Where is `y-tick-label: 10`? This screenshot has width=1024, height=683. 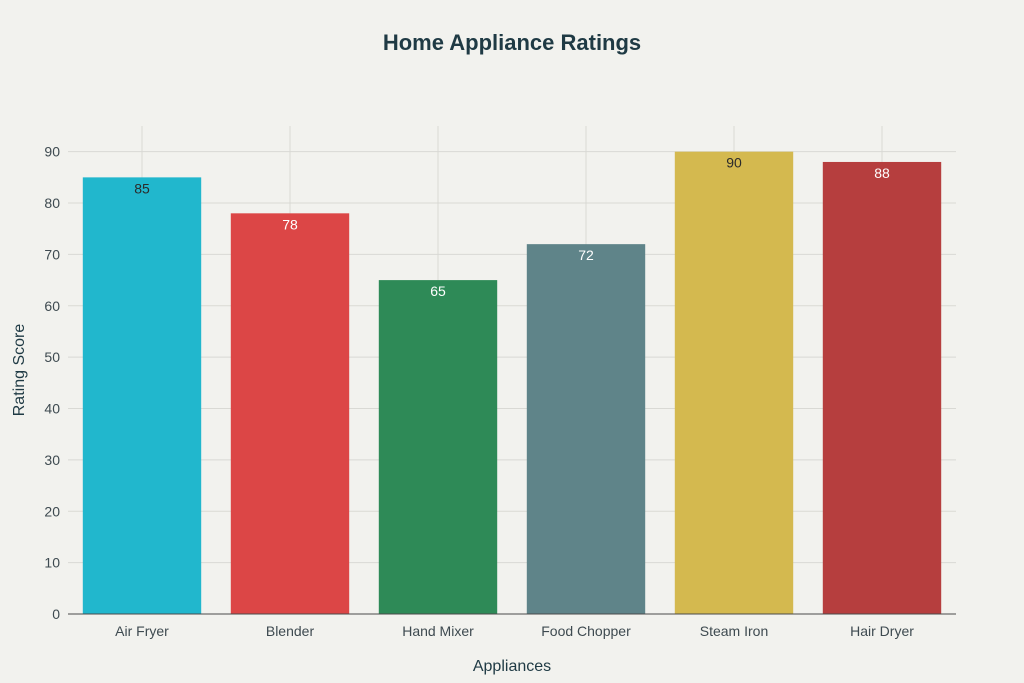
y-tick-label: 10 is located at coordinates (52, 563).